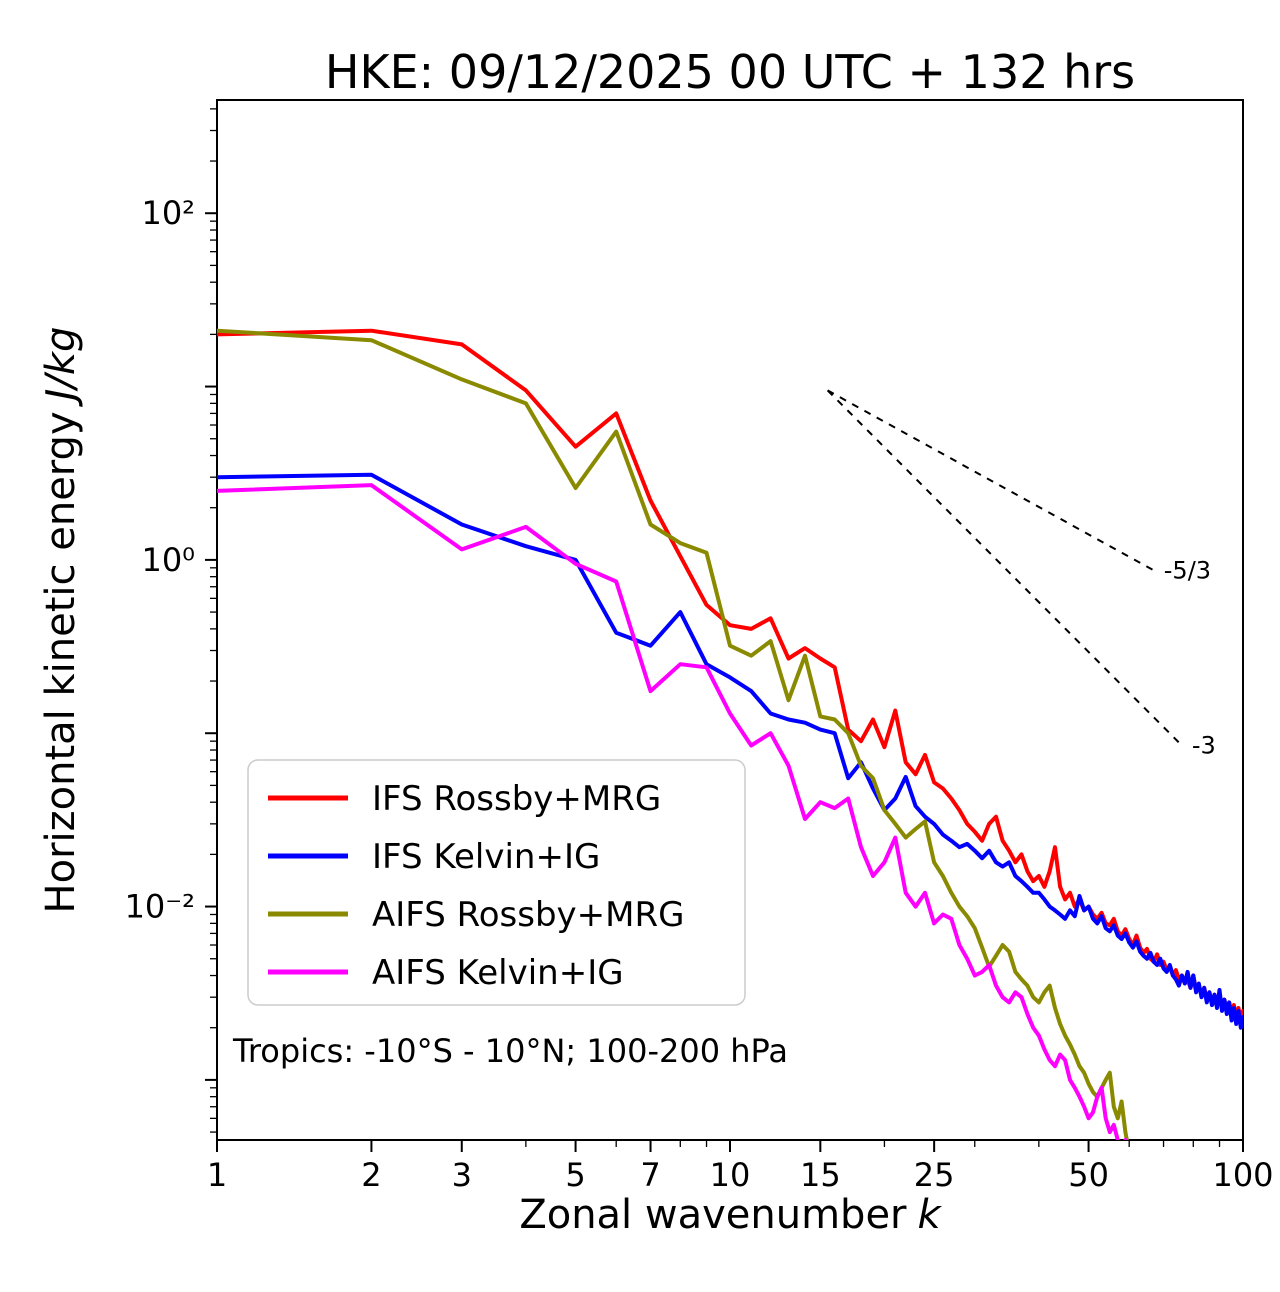 This screenshot has height=1292, width=1280. Describe the element at coordinates (730, 1175) in the screenshot. I see `x-tick-label: 10` at that location.